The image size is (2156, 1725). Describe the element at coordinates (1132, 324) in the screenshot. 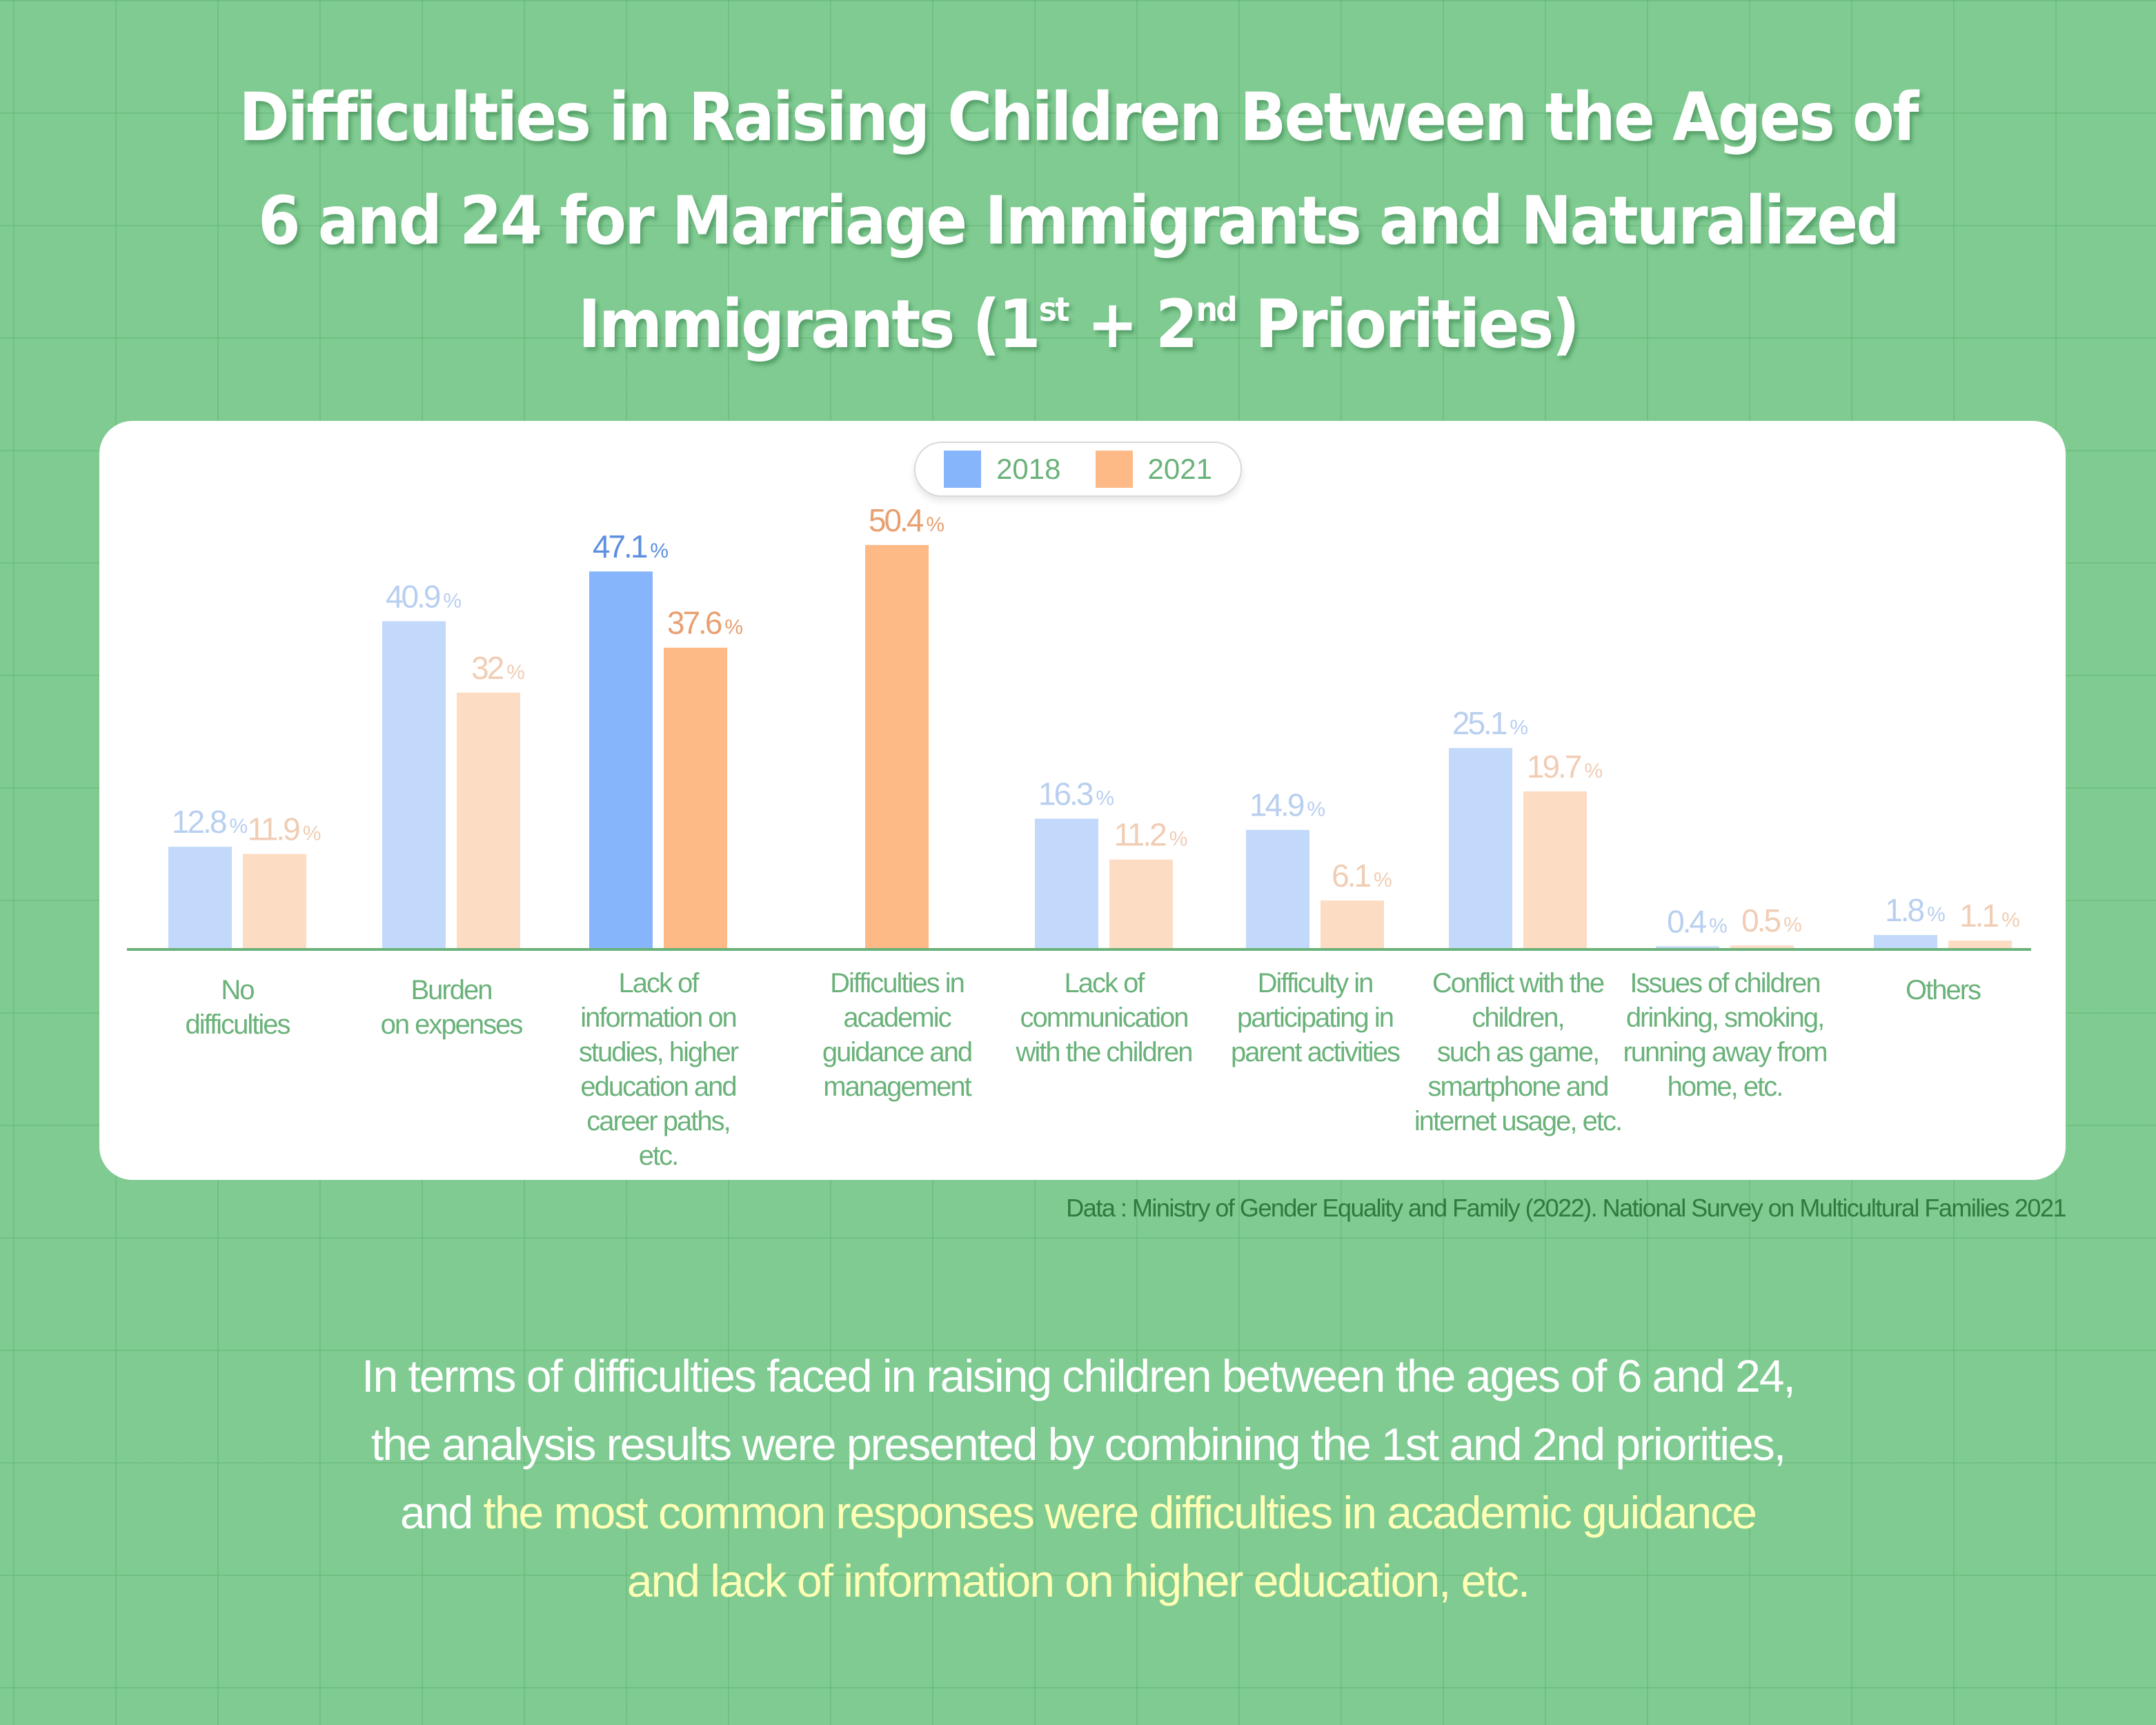

I see `title-text: + 2` at that location.